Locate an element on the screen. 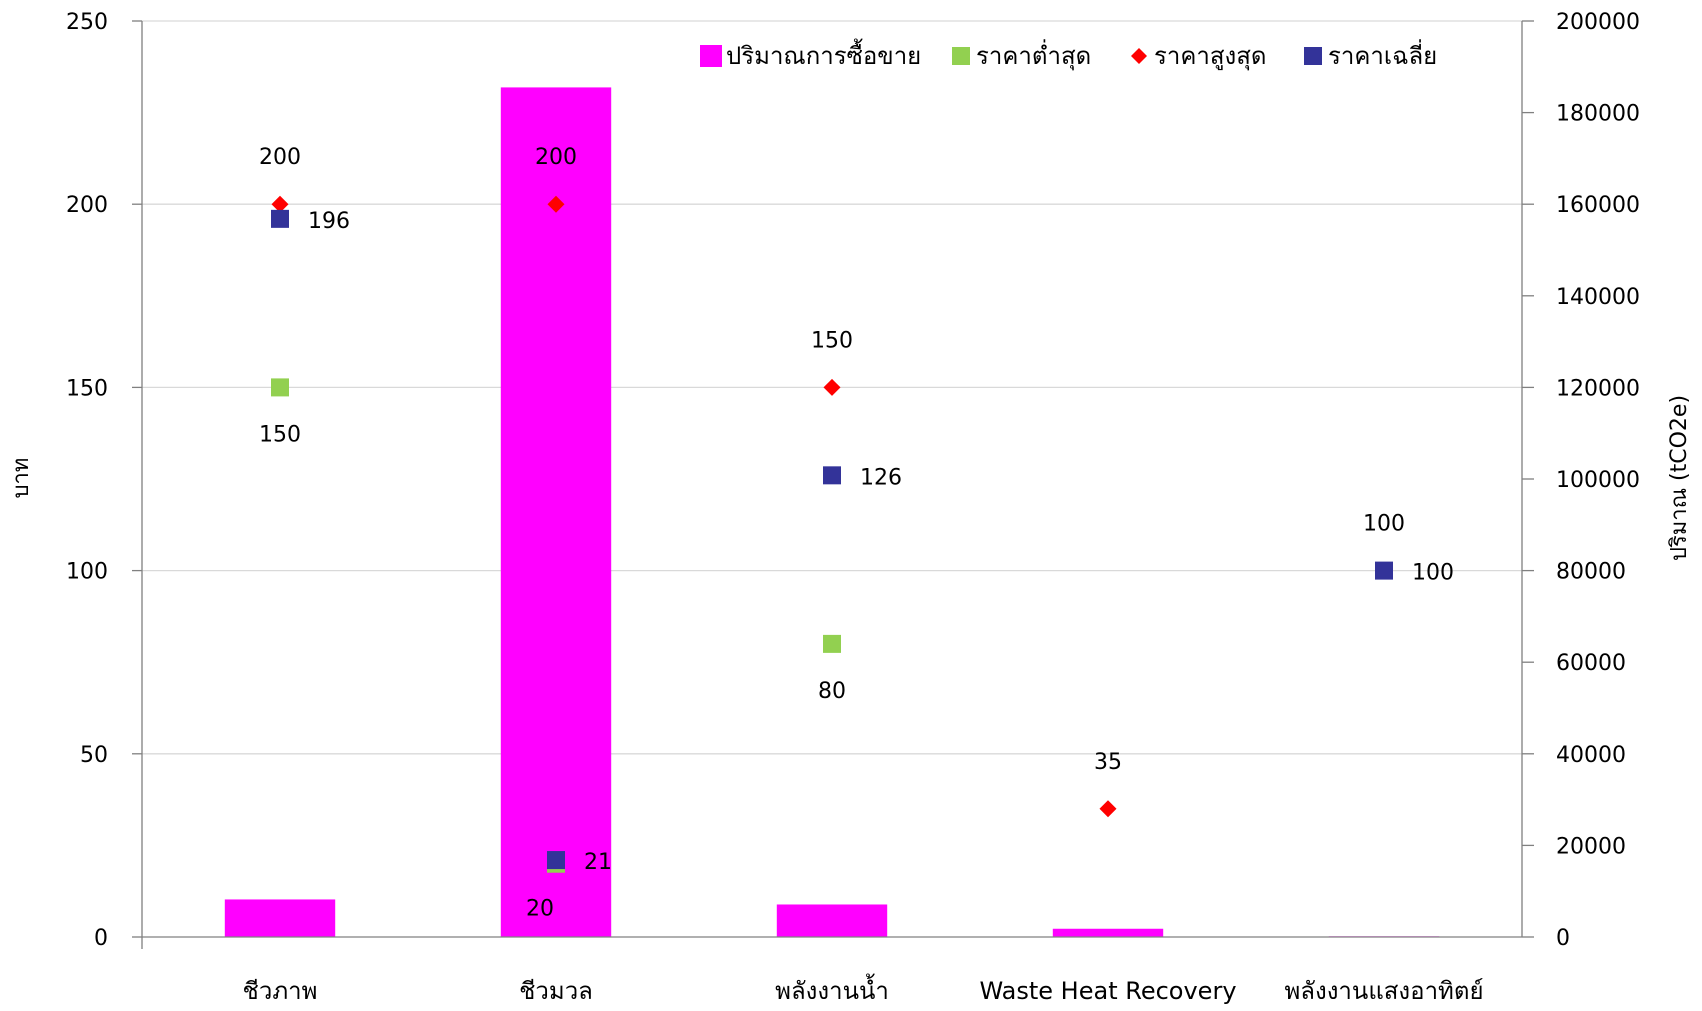 This screenshot has width=1702, height=1011. data-label: 126 is located at coordinates (881, 477).